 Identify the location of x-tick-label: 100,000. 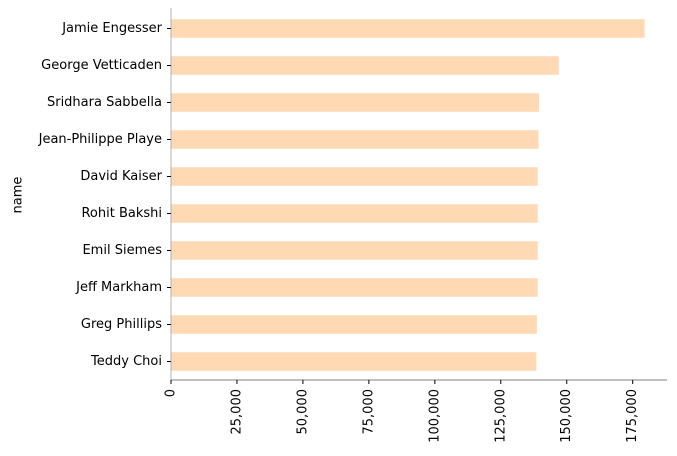
(434, 416).